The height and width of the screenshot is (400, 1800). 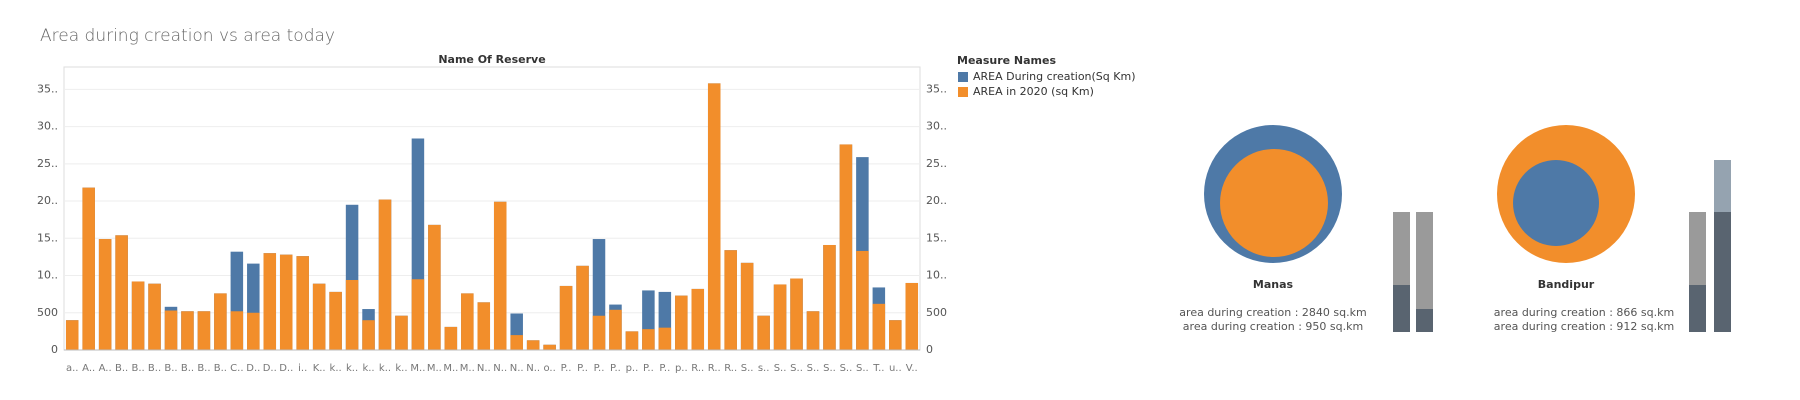 What do you see at coordinates (1006, 60) in the screenshot?
I see `legend-title: Measure Names` at bounding box center [1006, 60].